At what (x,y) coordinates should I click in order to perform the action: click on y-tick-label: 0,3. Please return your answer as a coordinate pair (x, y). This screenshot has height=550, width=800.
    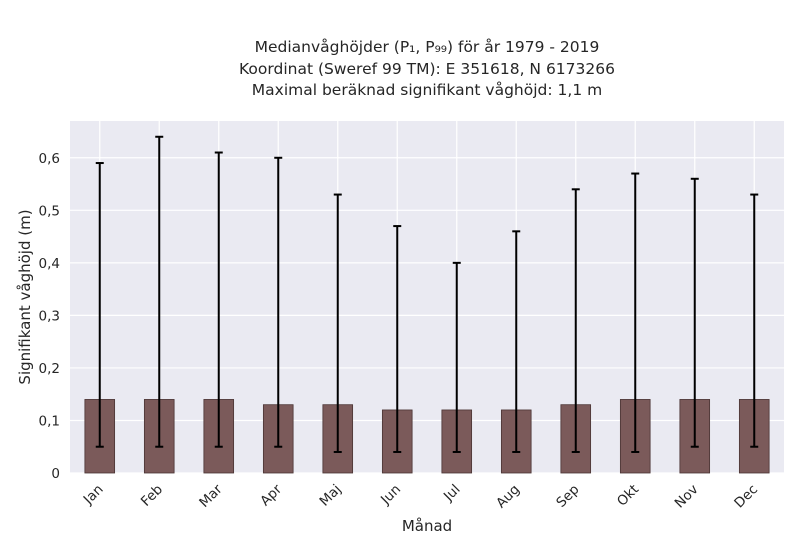
    Looking at the image, I should click on (49, 316).